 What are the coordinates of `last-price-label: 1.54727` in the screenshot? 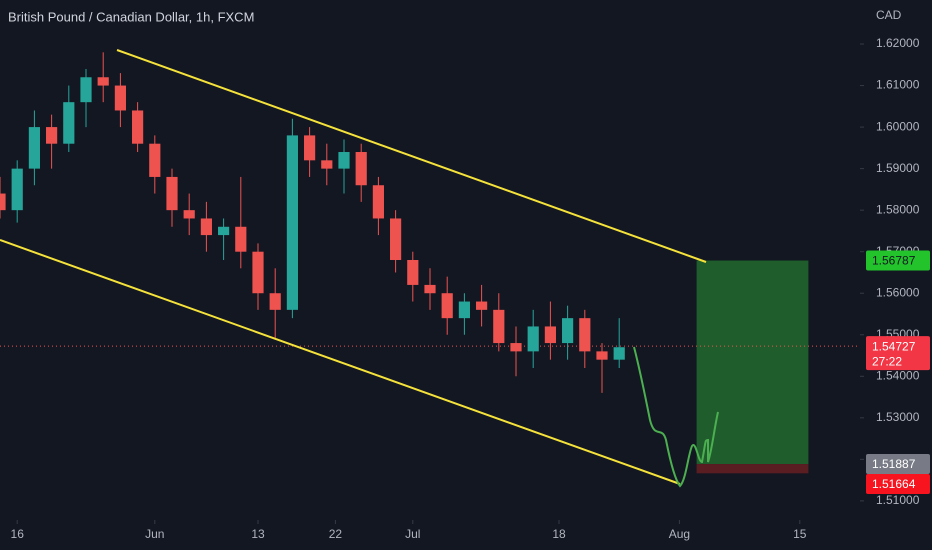 It's located at (894, 346).